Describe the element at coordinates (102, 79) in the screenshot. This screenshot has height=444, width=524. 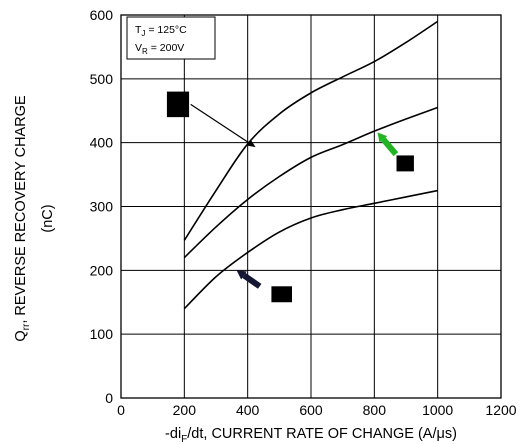
I see `y-tick-label: 500` at that location.